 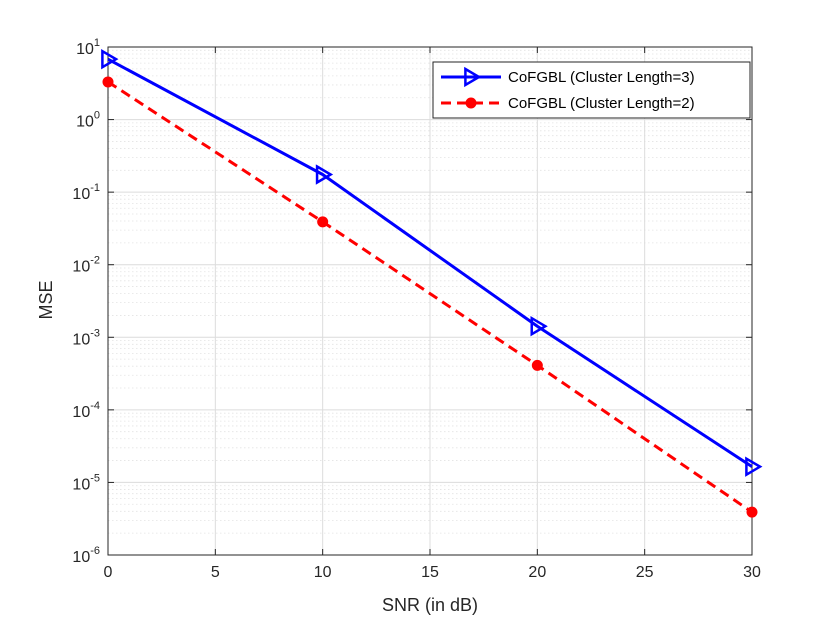 I want to click on legend-label-series-1: CoFGBL (Cluster Length=3), so click(x=601, y=77).